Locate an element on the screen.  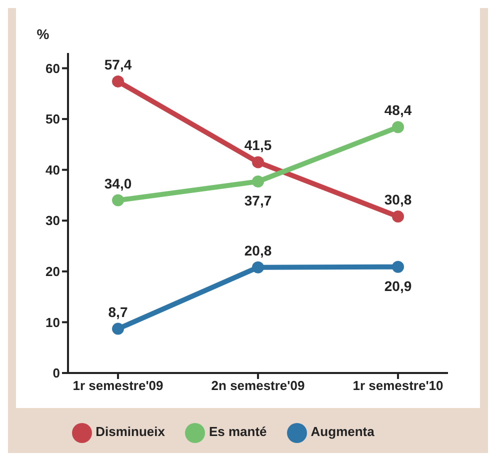
data-label: 41,5 is located at coordinates (258, 145).